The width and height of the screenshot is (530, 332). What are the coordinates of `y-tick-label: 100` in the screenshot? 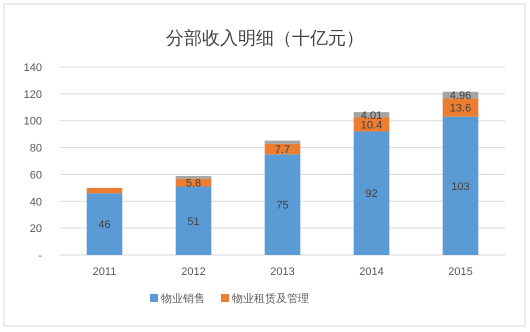 It's located at (33, 122).